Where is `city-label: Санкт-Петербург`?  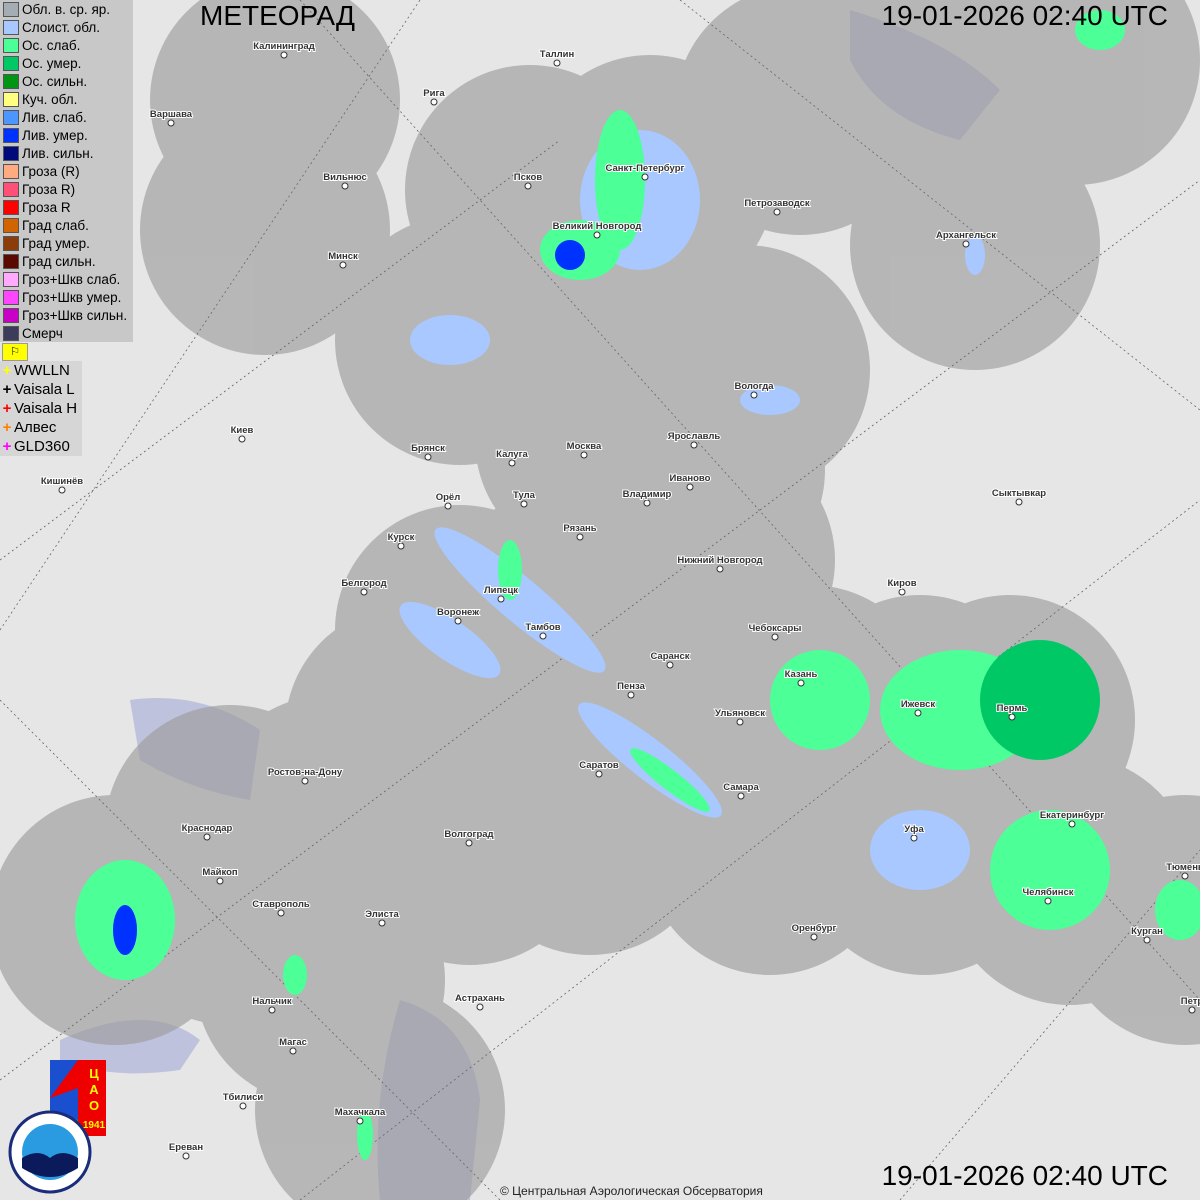
city-label: Санкт-Петербург is located at coordinates (645, 168).